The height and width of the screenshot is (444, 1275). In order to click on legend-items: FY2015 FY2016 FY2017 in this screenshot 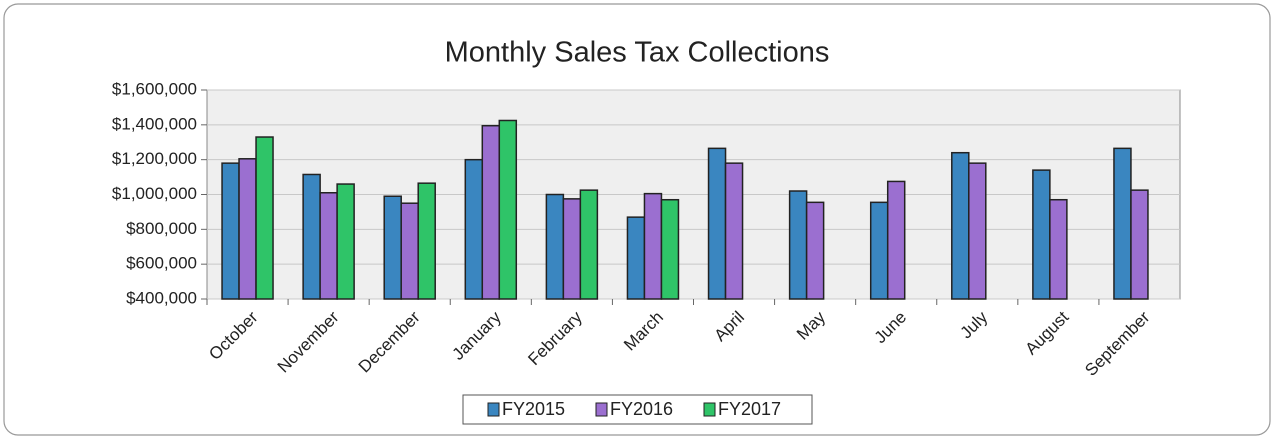, I will do `click(634, 409)`.